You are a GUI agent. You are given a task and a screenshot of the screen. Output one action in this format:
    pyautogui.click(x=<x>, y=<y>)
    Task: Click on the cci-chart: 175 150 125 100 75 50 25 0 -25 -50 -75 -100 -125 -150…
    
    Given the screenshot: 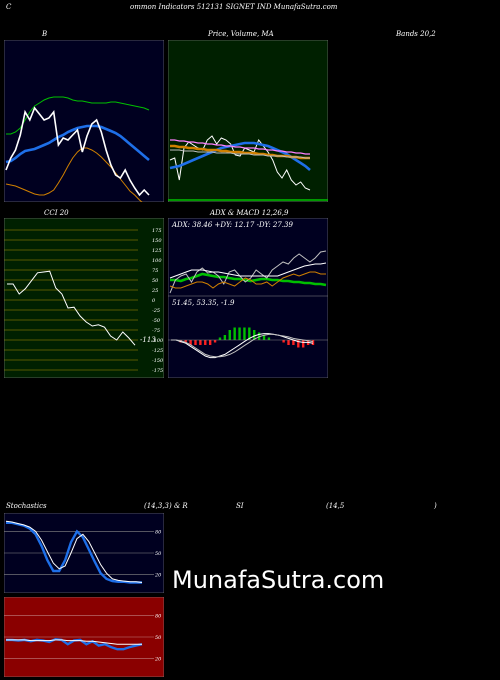 What is the action you would take?
    pyautogui.click(x=84, y=298)
    